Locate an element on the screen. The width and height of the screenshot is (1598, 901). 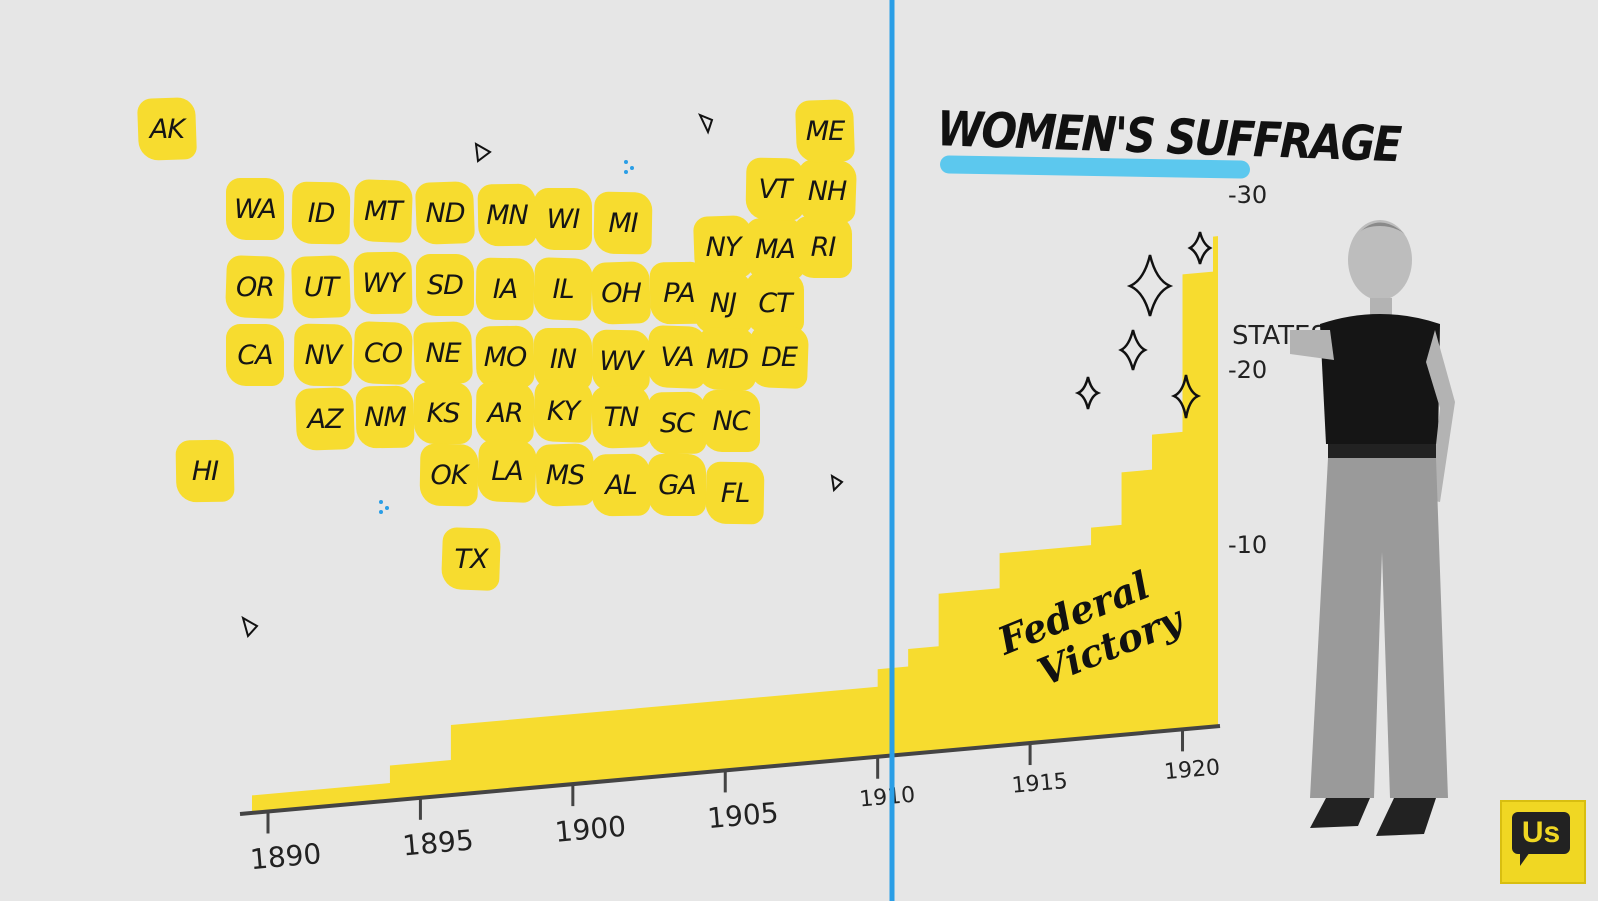
state-label: WA is located at coordinates (255, 209).